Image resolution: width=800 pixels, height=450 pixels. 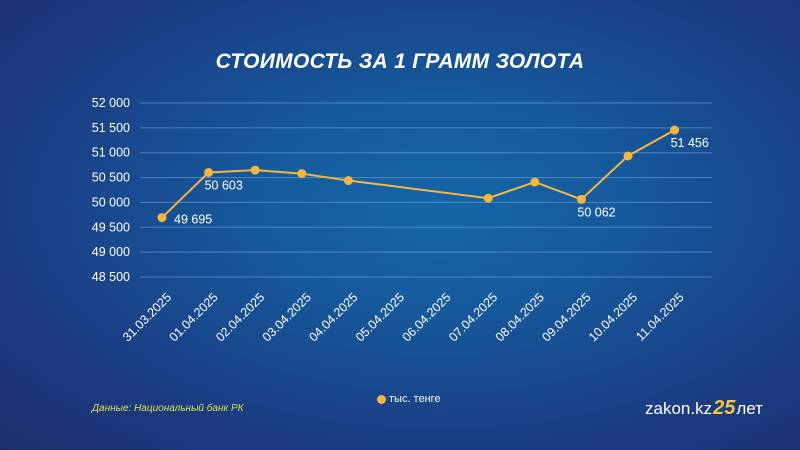 What do you see at coordinates (193, 220) in the screenshot?
I see `data-label: 49 695` at bounding box center [193, 220].